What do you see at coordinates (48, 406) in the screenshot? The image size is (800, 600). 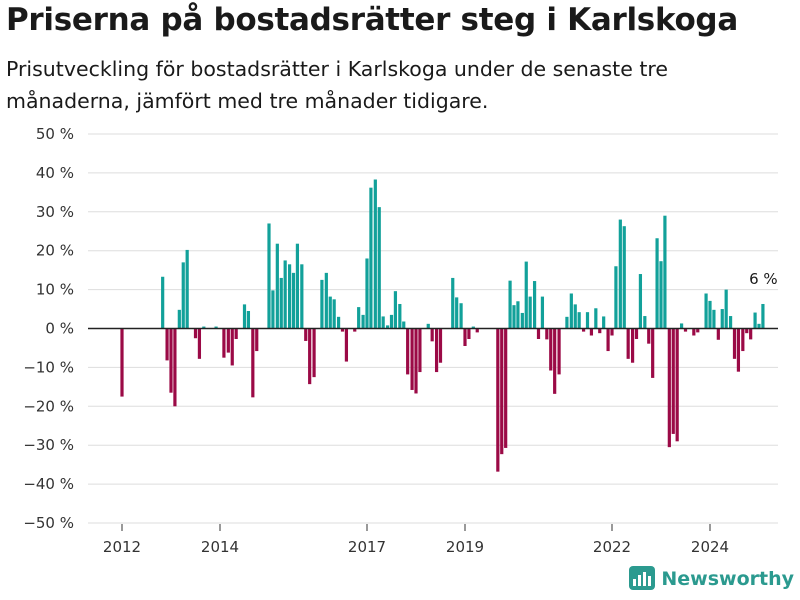 I see `y-tick-label: −20 %` at bounding box center [48, 406].